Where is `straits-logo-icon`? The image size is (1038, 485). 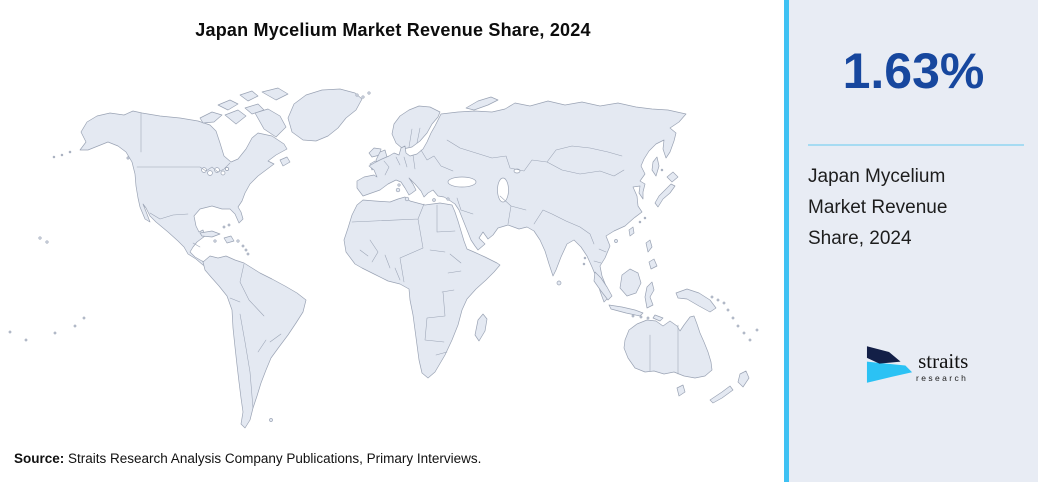 straits-logo-icon is located at coordinates (889, 364).